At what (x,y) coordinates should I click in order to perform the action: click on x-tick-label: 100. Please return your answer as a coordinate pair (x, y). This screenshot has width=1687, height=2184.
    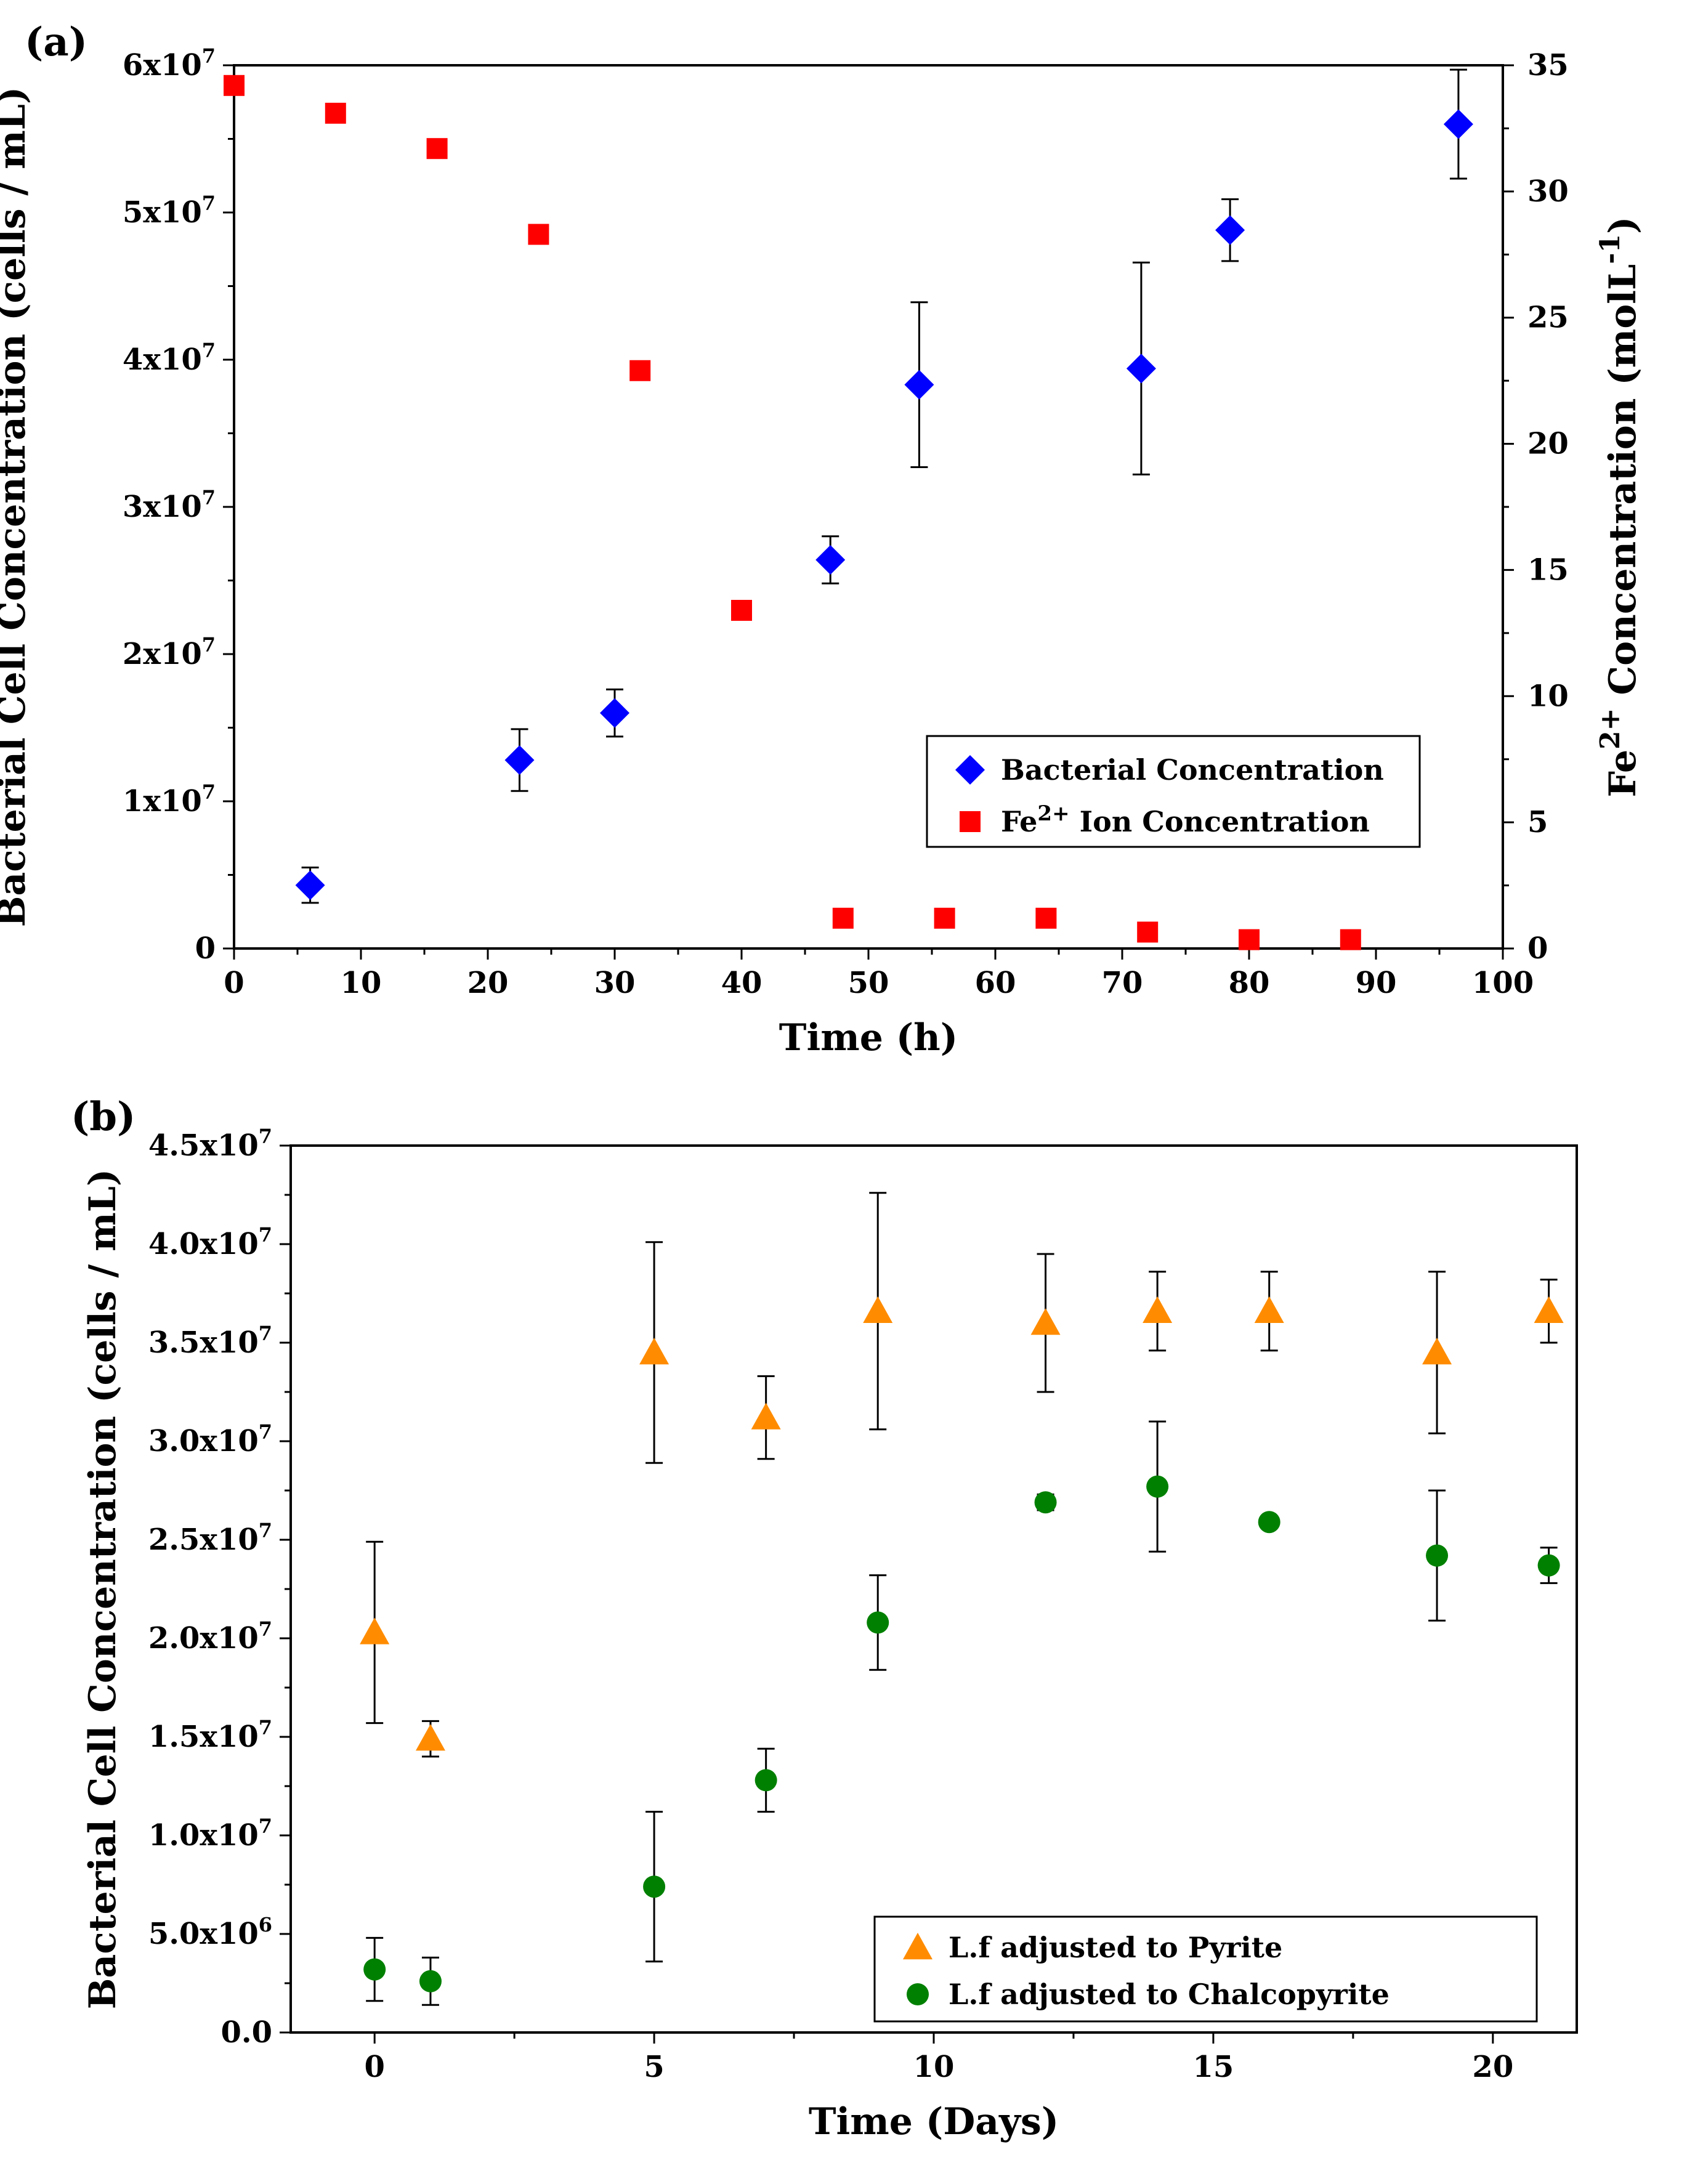
    Looking at the image, I should click on (1503, 983).